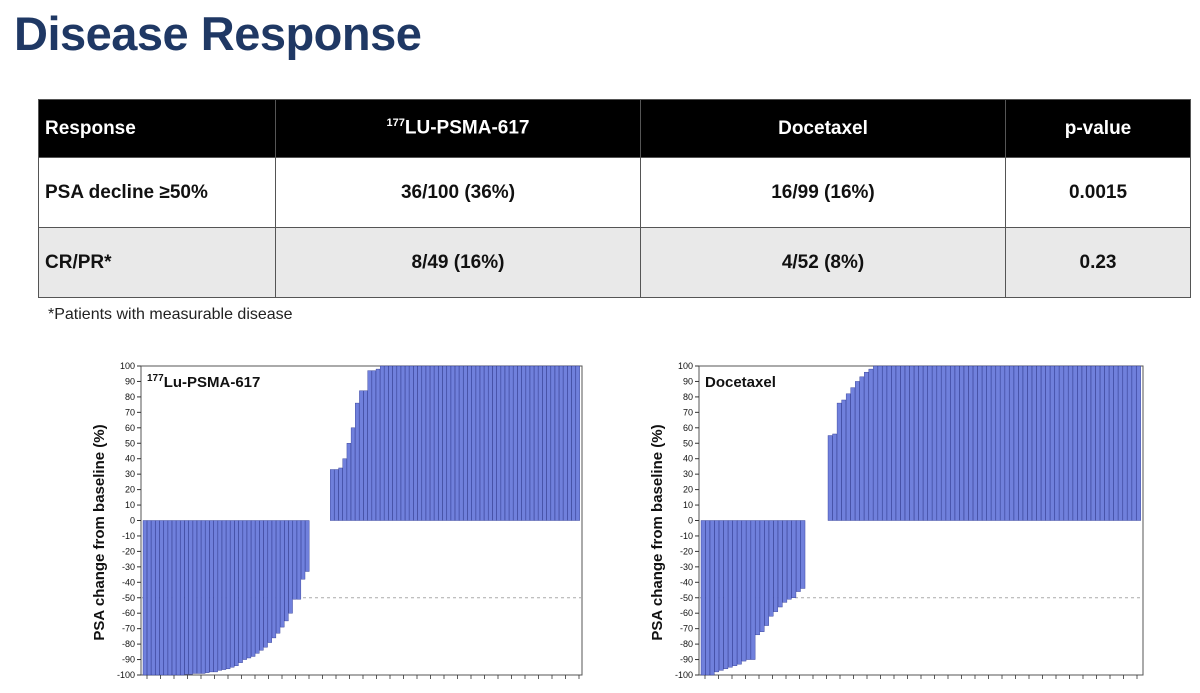 This screenshot has height=693, width=1200. What do you see at coordinates (1098, 128) in the screenshot?
I see `header-p-value: p-value` at bounding box center [1098, 128].